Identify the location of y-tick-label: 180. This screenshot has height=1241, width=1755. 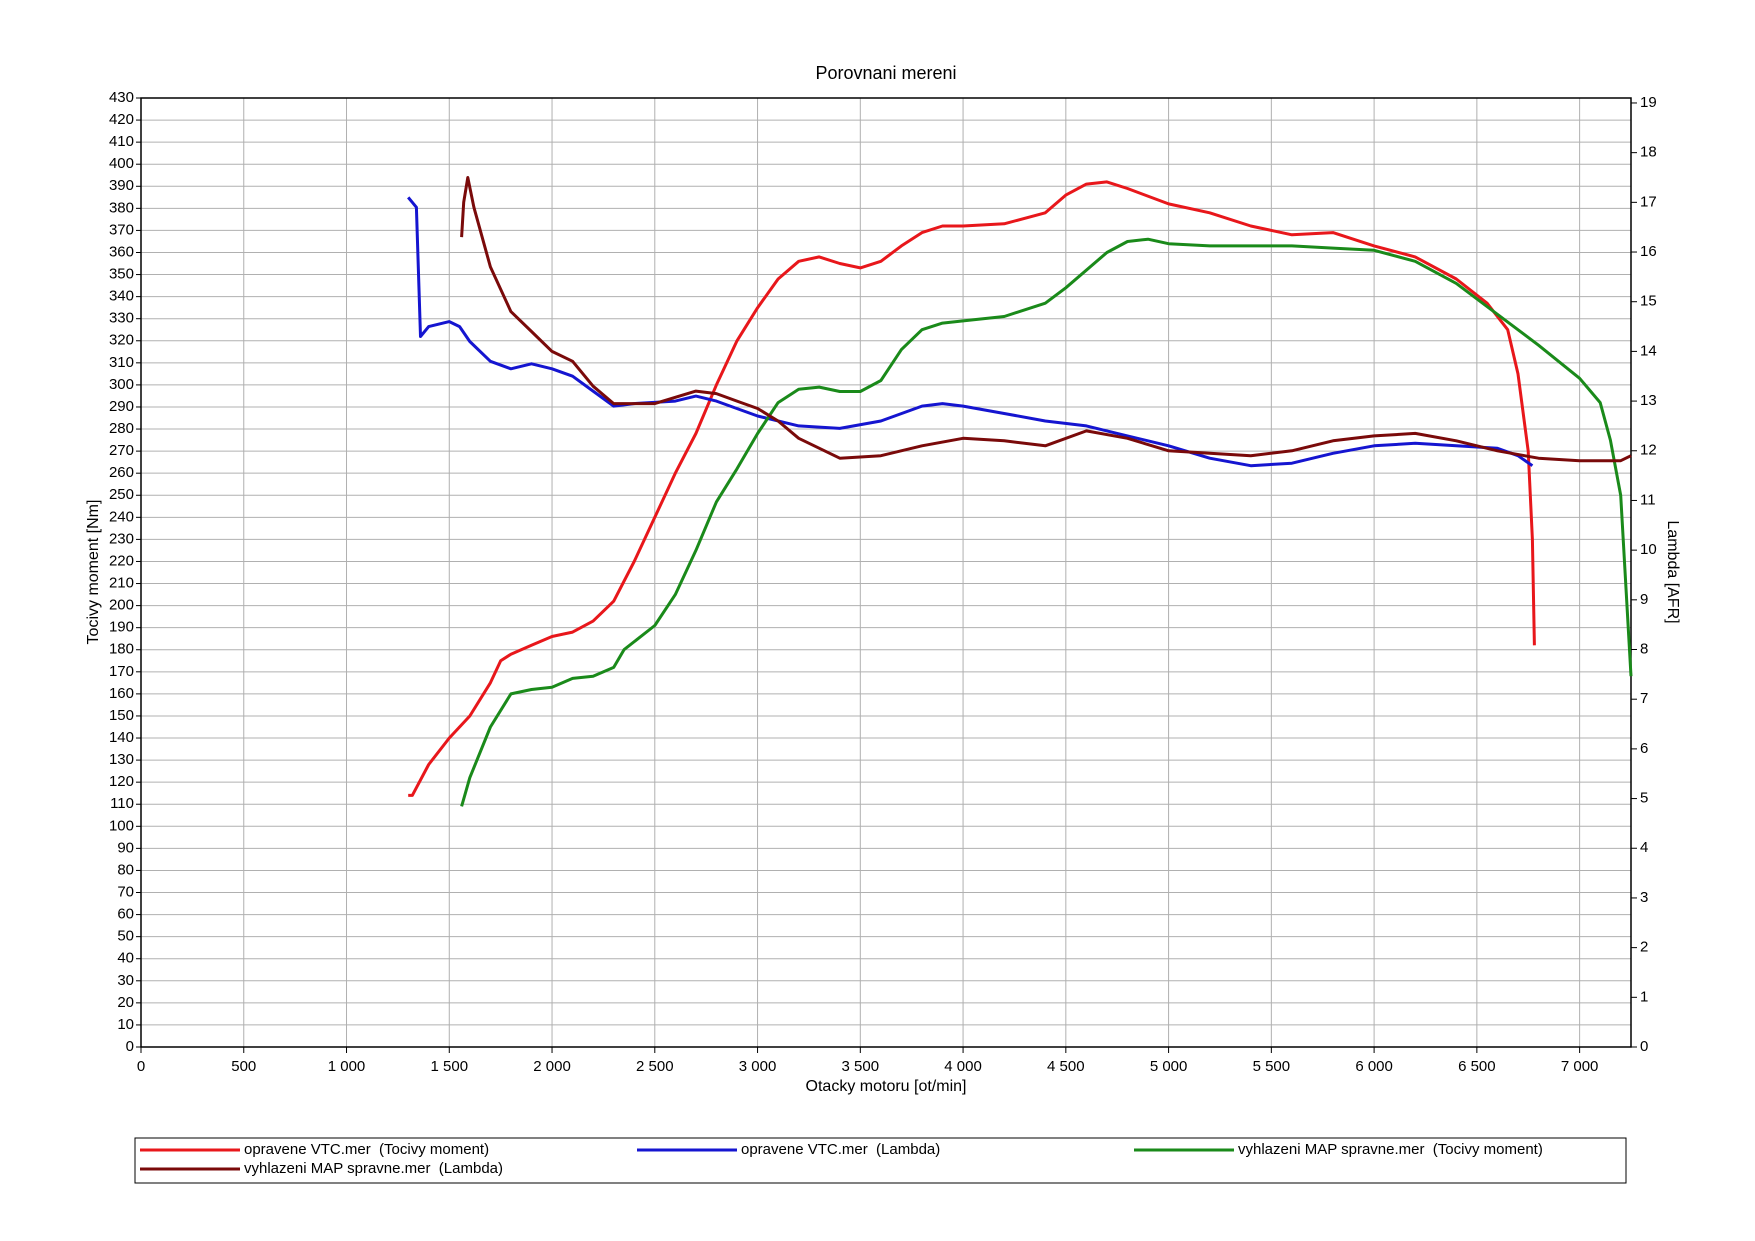
(121, 649).